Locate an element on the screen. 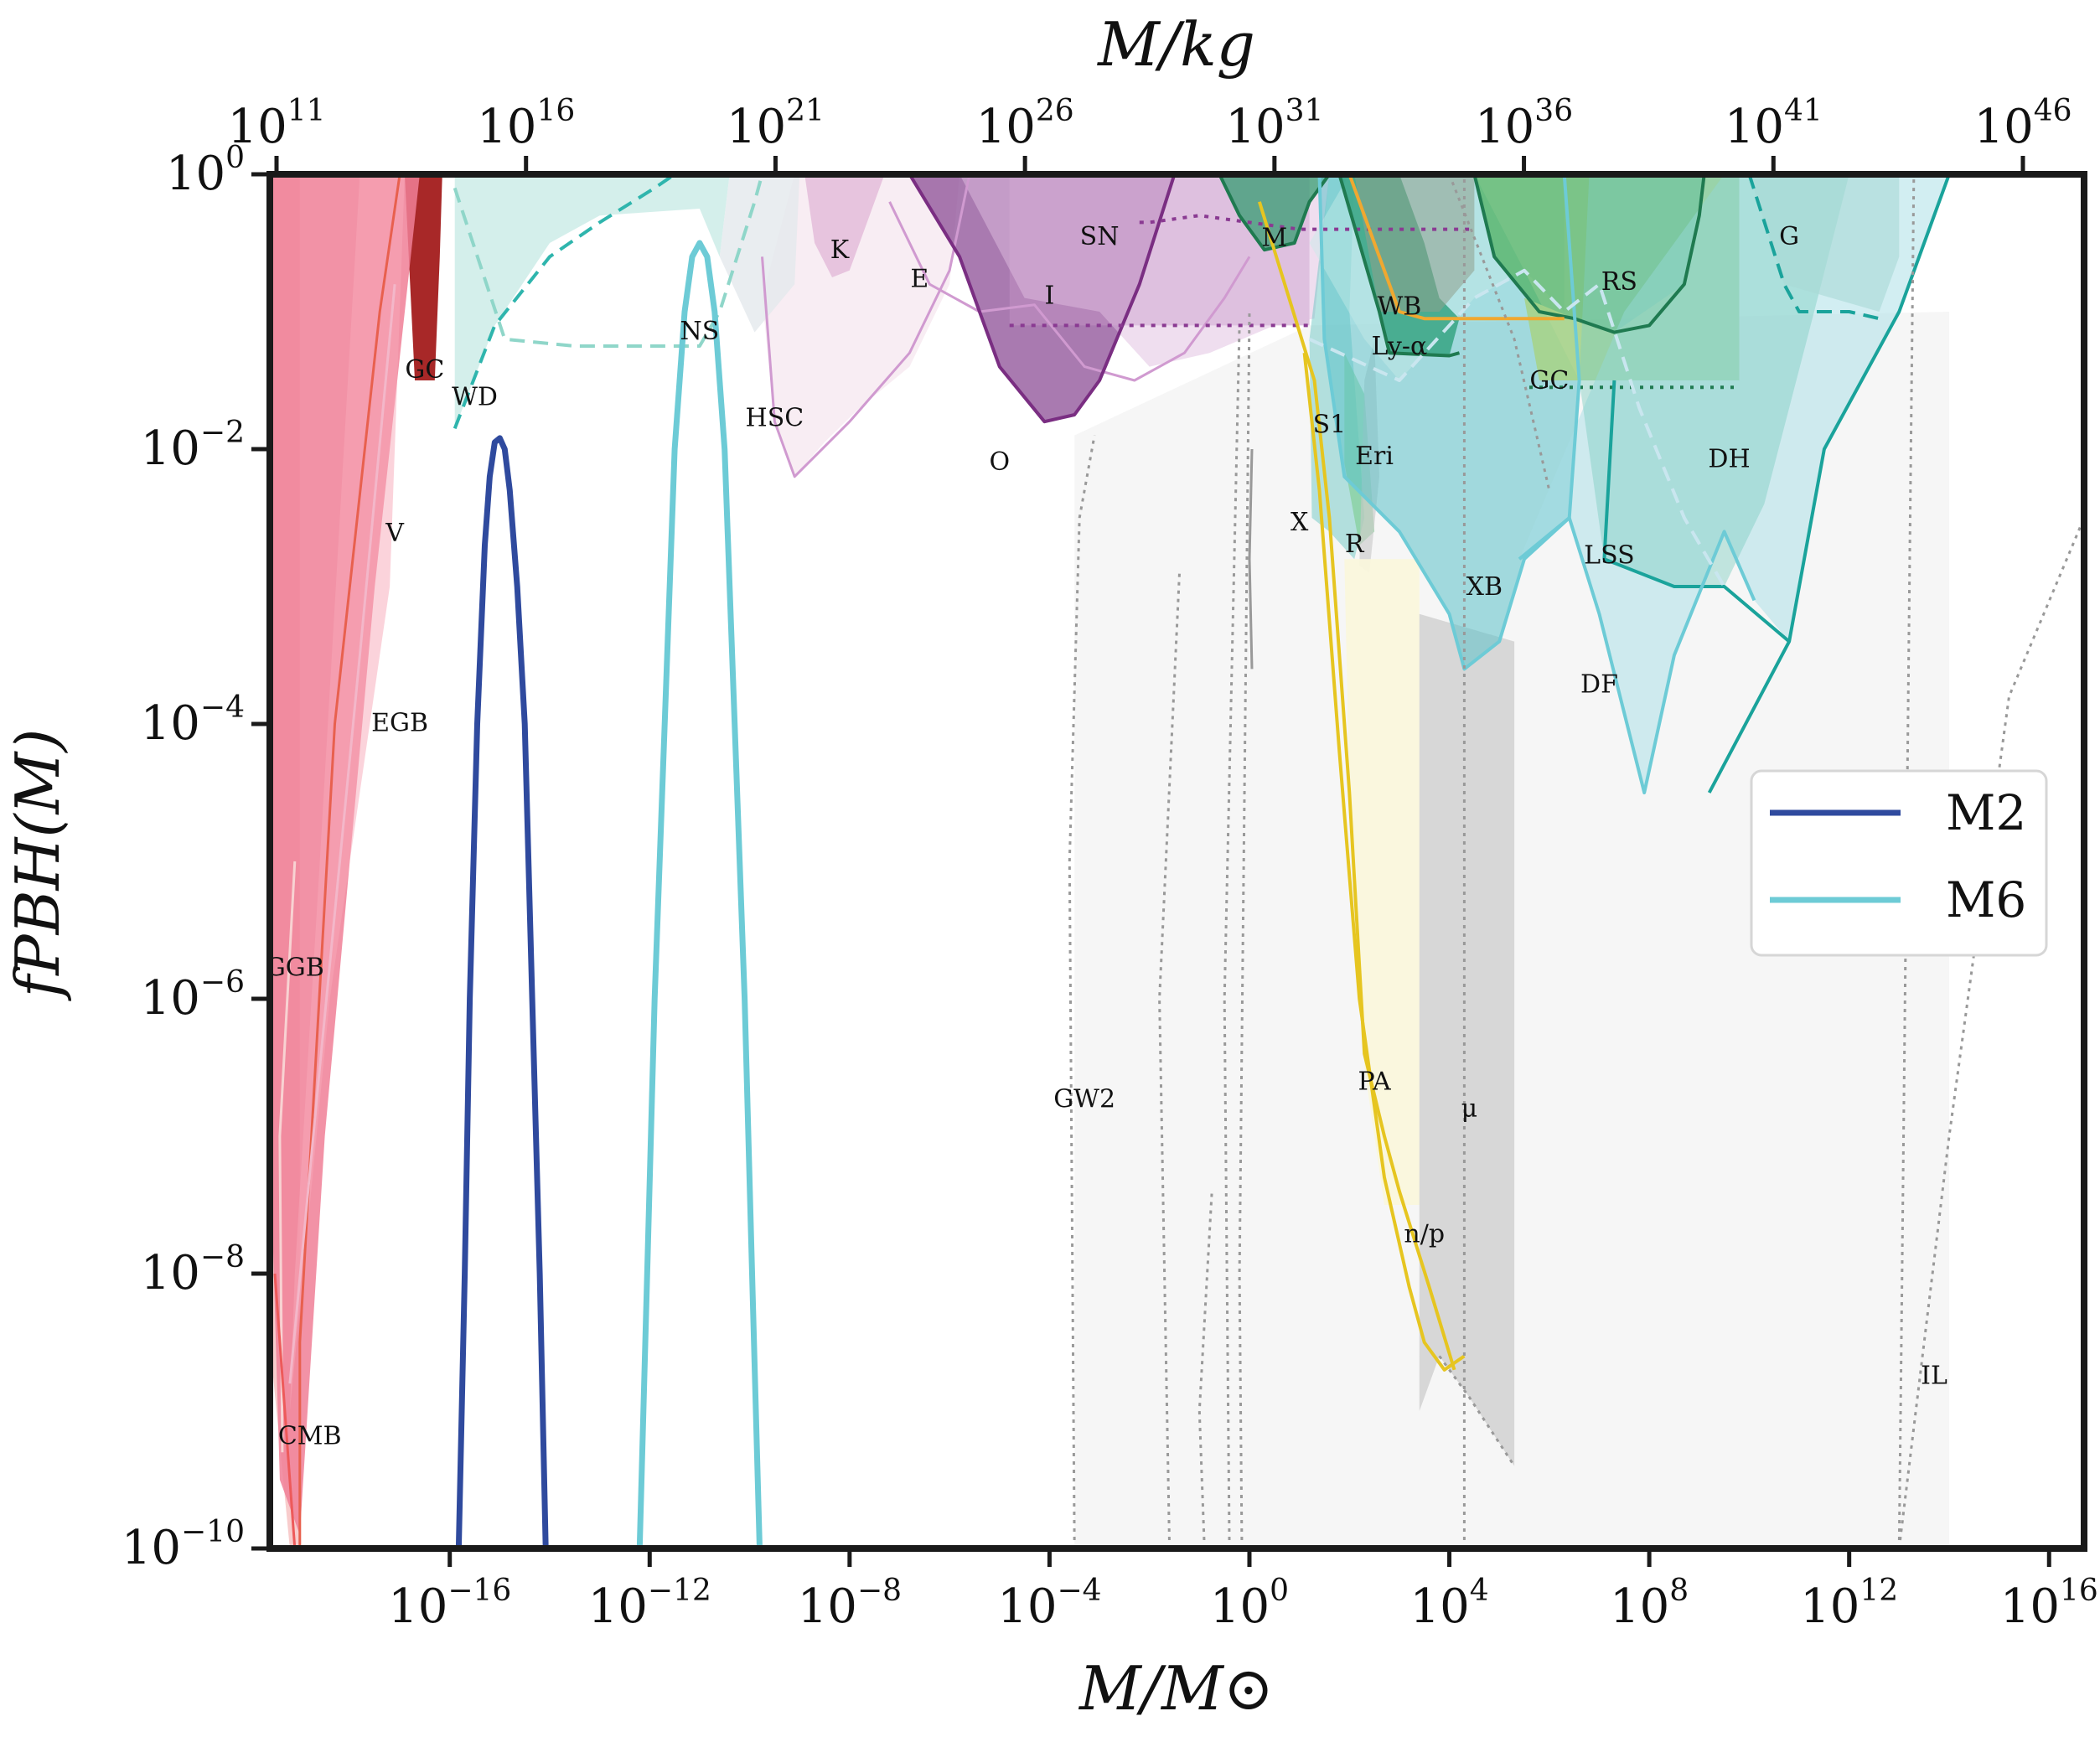  region-label: RS is located at coordinates (1619, 282).